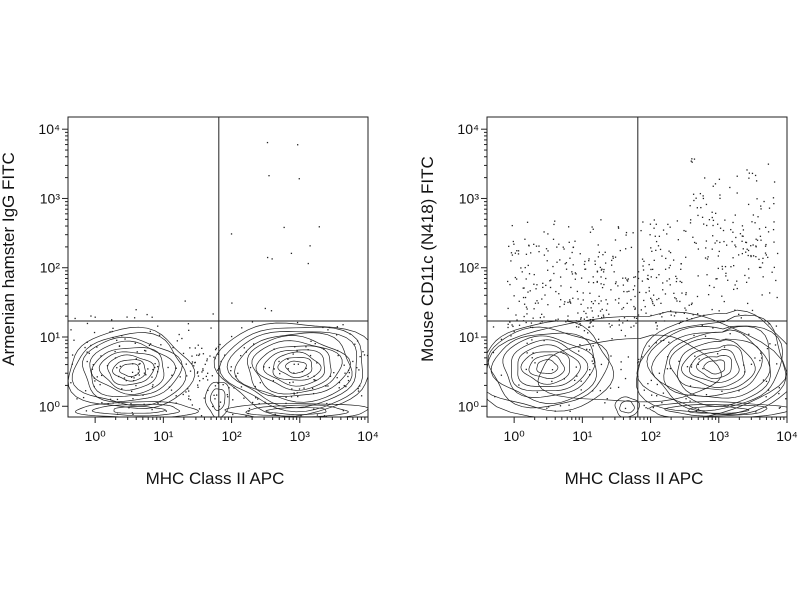 The width and height of the screenshot is (800, 600). I want to click on x-tick-label: 10⁰, so click(96, 436).